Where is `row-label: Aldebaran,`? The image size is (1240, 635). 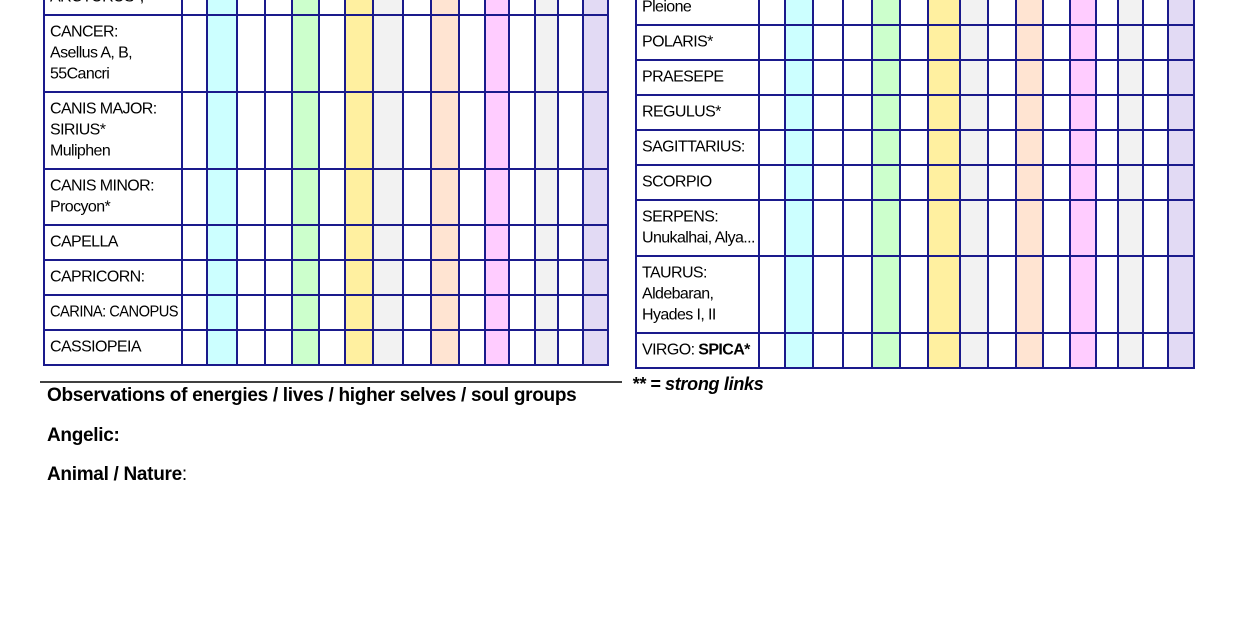
row-label: Aldebaran, is located at coordinates (678, 294).